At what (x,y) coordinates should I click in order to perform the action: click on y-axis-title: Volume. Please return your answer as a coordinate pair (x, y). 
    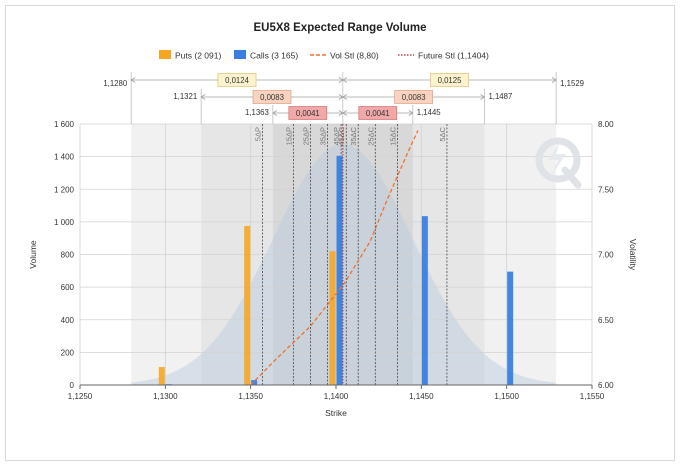
    Looking at the image, I should click on (33, 254).